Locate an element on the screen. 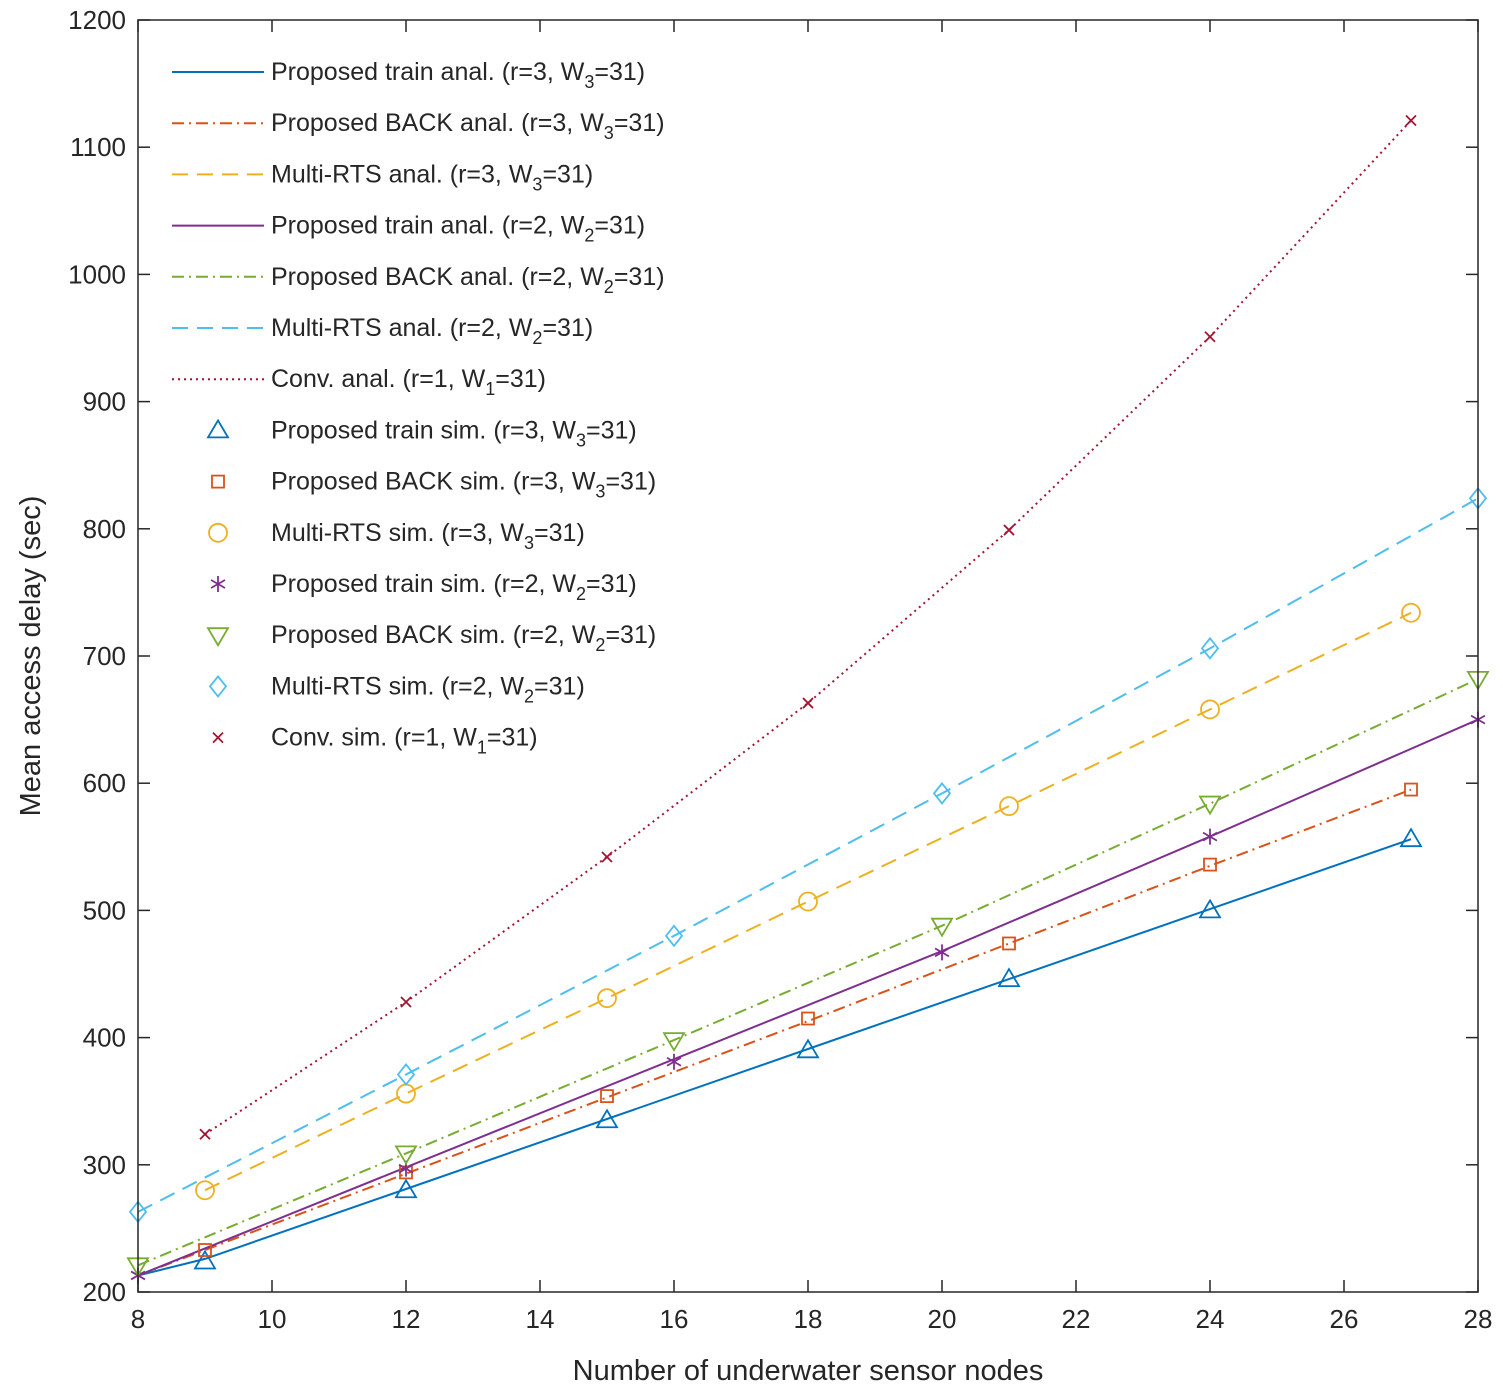 This screenshot has width=1503, height=1391. legend-entry: Proposed train anal. (r=3, W3=31) is located at coordinates (408, 75).